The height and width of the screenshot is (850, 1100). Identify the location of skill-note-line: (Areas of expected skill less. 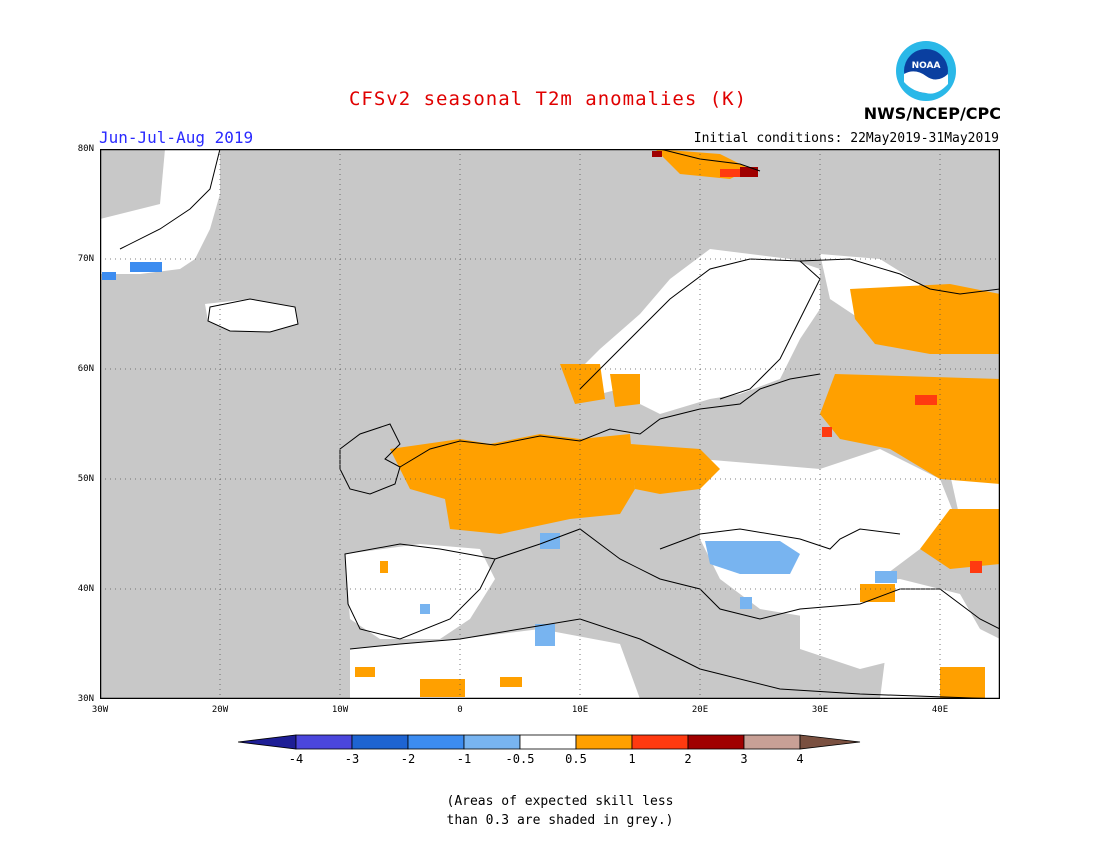
(560, 801).